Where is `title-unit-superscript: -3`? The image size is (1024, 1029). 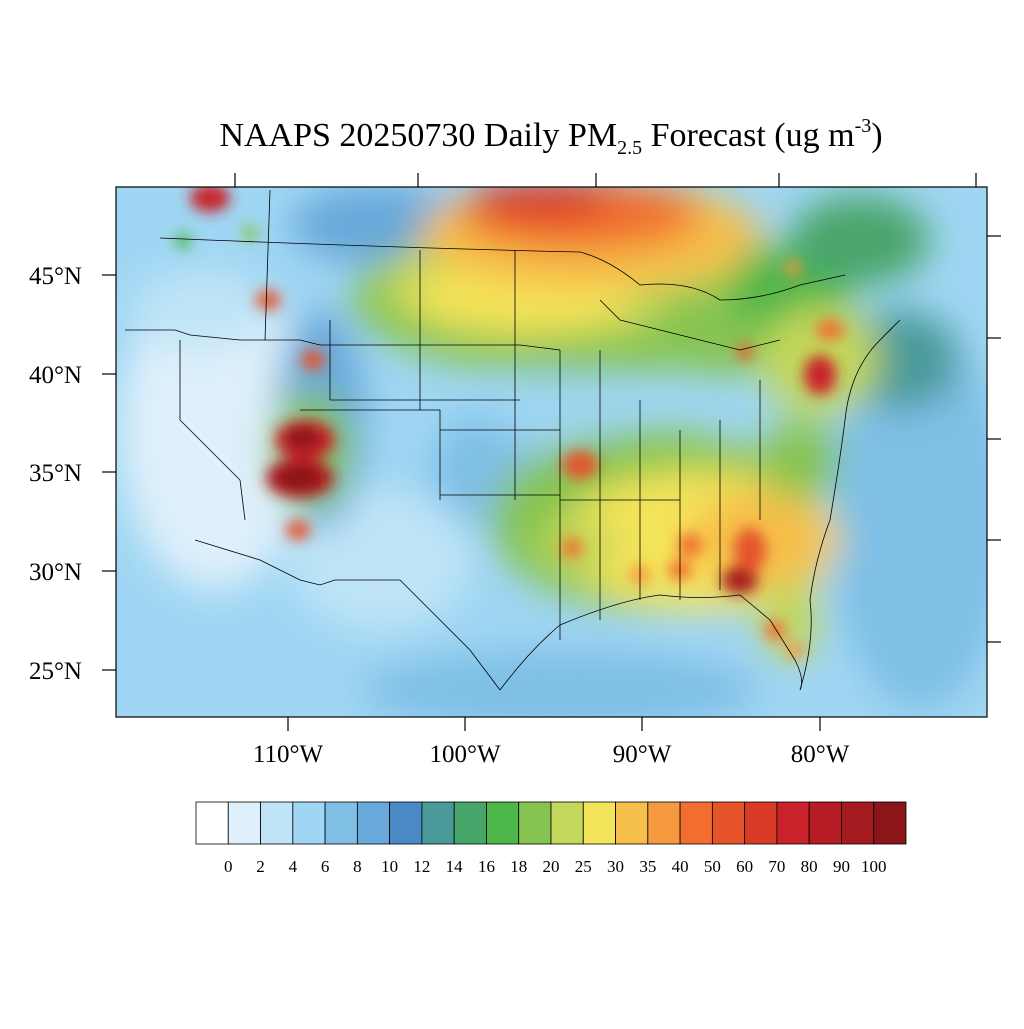
title-unit-superscript: -3 is located at coordinates (863, 126).